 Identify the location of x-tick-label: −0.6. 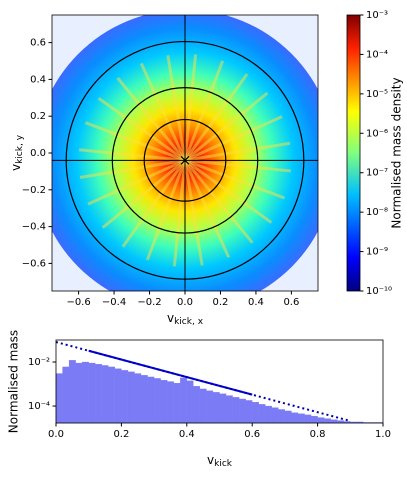
(78, 302).